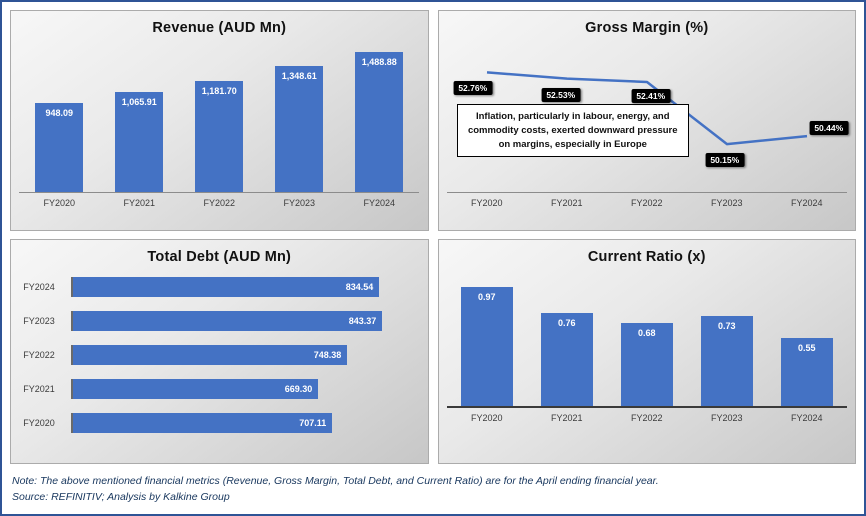 Image resolution: width=866 pixels, height=516 pixels. Describe the element at coordinates (327, 355) in the screenshot. I see `bar-value-label: 748.38` at that location.